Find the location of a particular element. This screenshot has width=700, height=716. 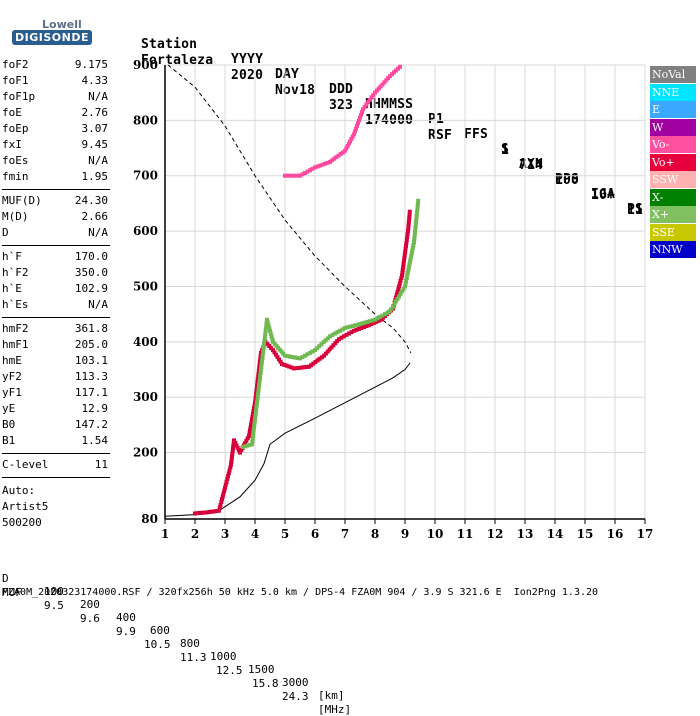

header-value: 1 is located at coordinates (505, 150).